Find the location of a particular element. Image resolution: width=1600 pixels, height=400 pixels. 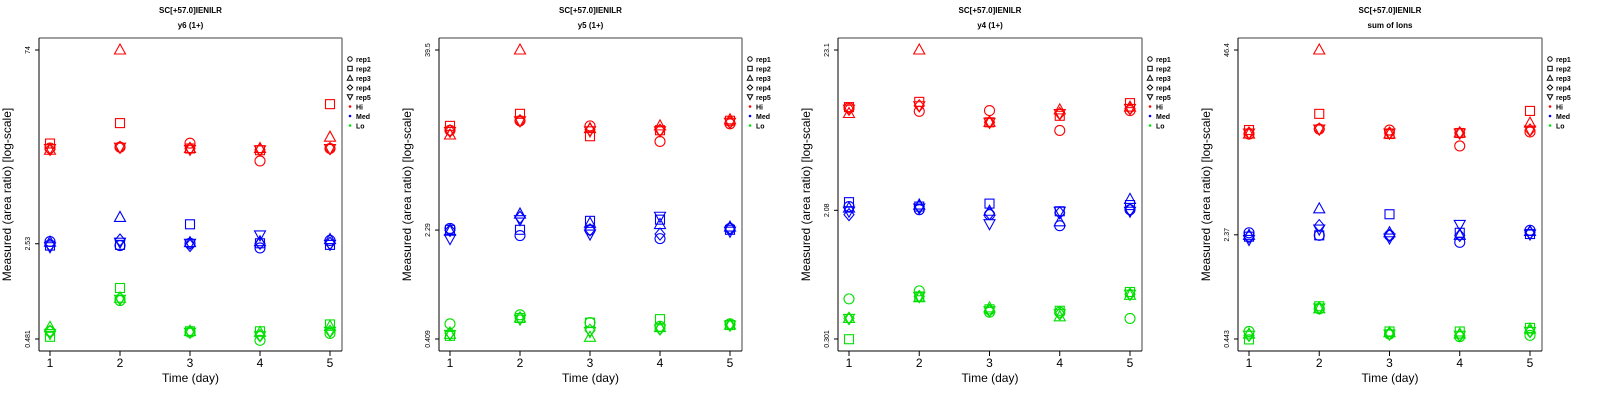

x-tick-label: 3 is located at coordinates (1389, 363).